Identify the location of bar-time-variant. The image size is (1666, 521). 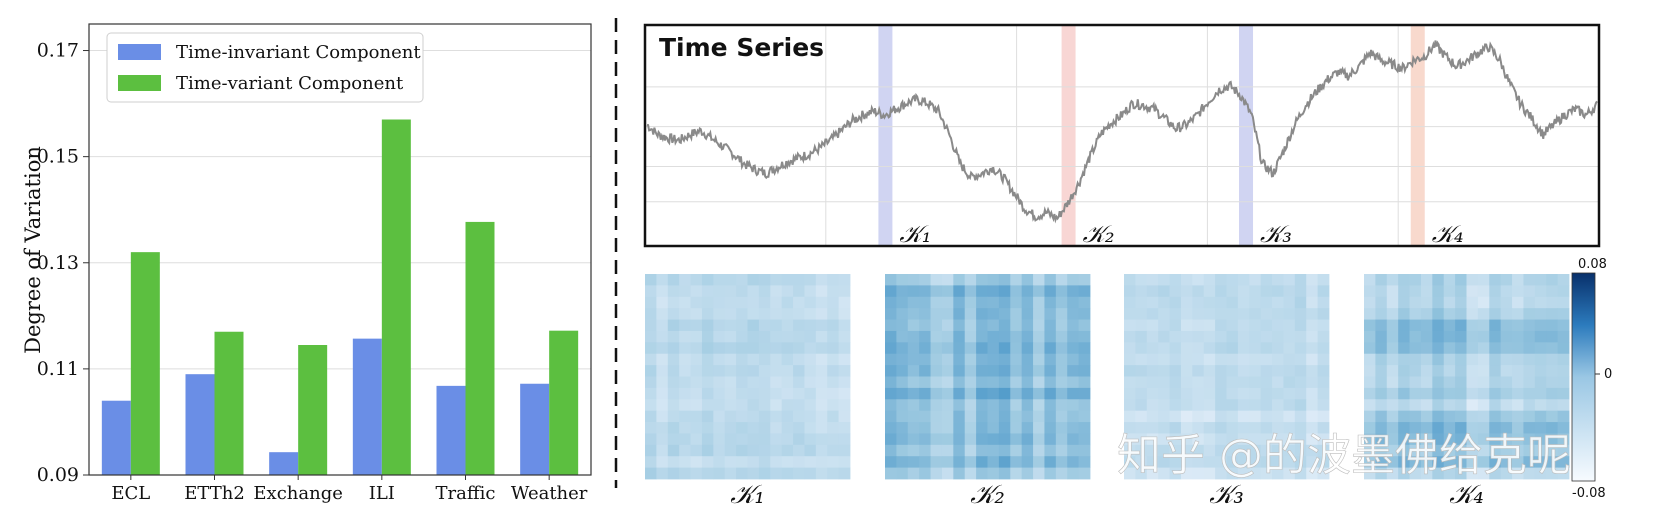
(229, 403).